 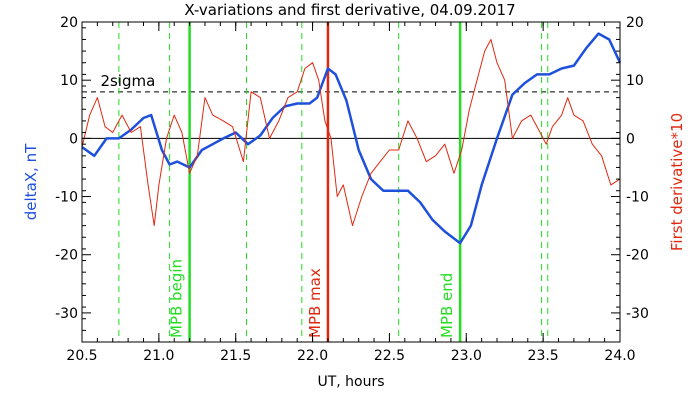 What do you see at coordinates (177, 298) in the screenshot?
I see `solid-marker-label: MPB begin` at bounding box center [177, 298].